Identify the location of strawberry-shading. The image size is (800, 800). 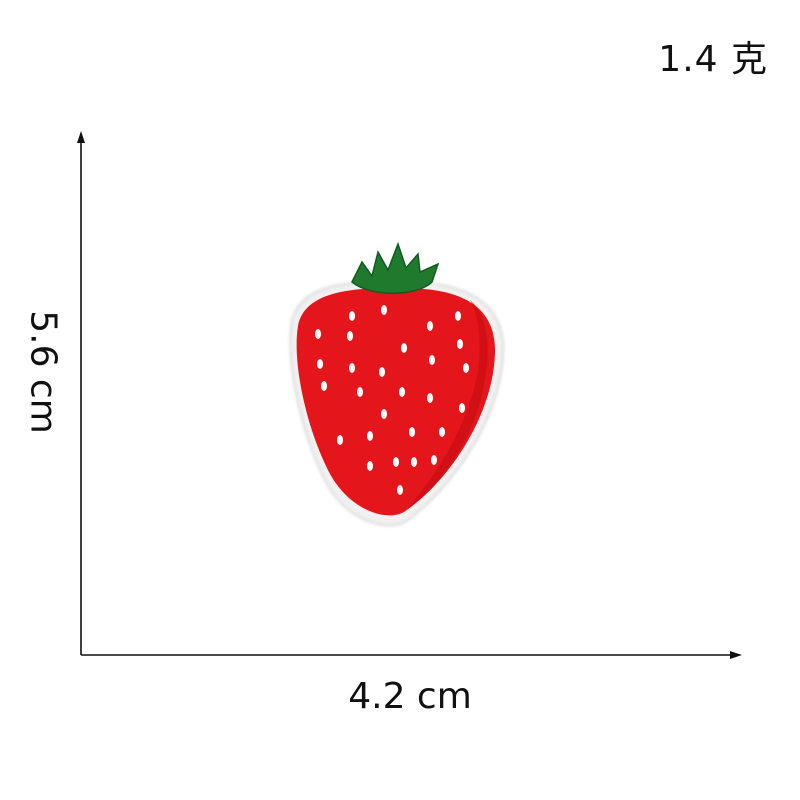
(448, 404).